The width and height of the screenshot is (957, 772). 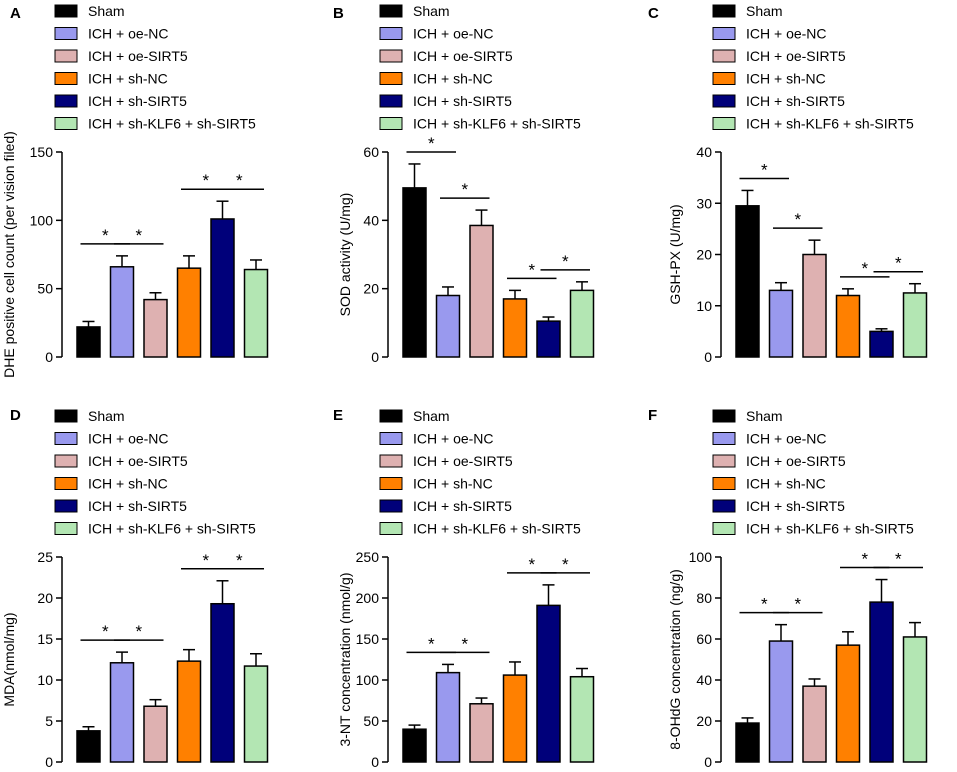 I want to click on y-axis-label: 8-OHdG concentration (ng/g), so click(x=675, y=659).